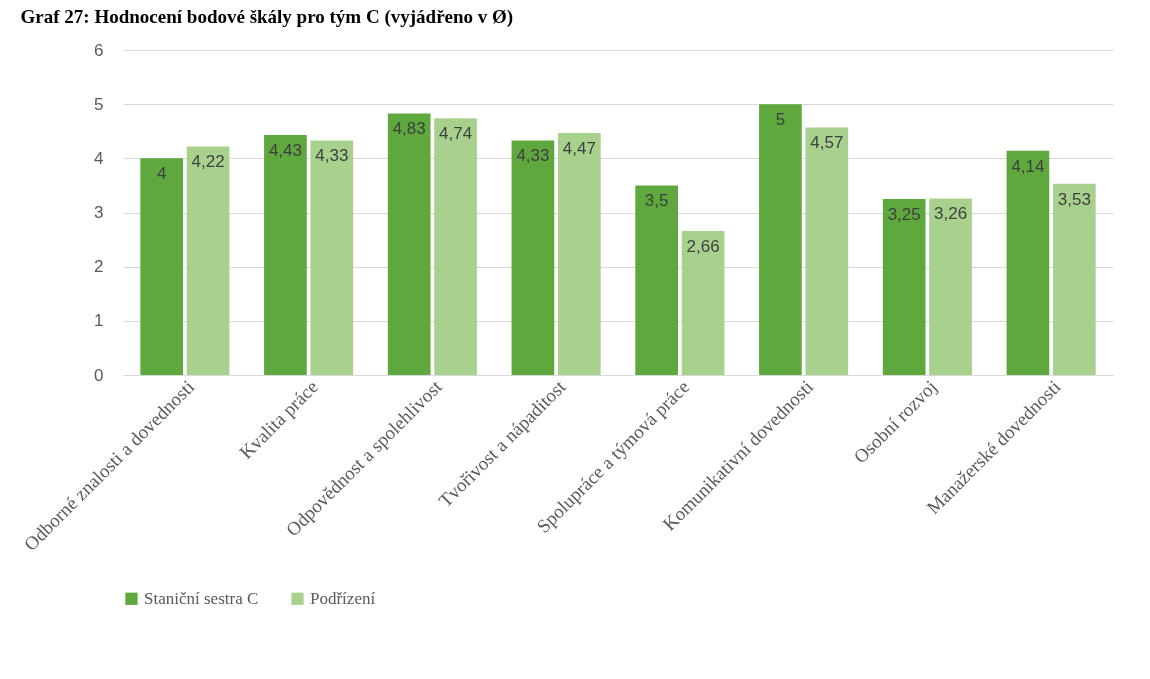 This screenshot has height=679, width=1150. I want to click on data-label: 3,25, so click(904, 214).